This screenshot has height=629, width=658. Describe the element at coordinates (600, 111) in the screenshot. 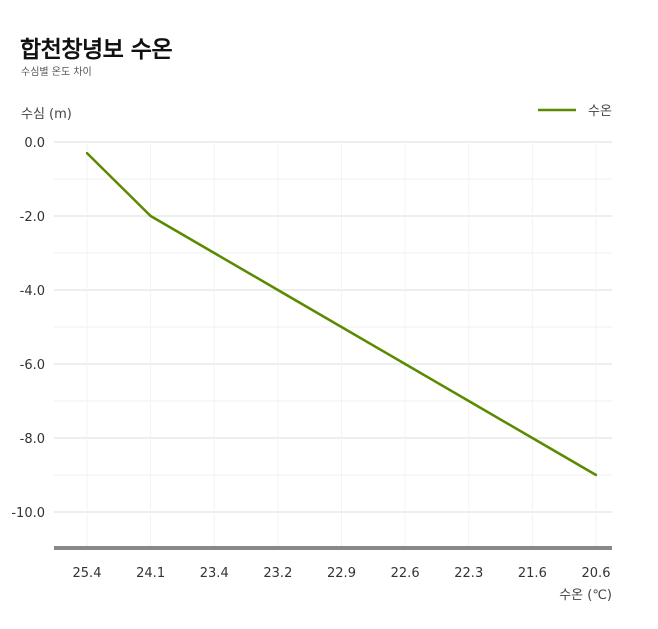

I see `legend-label: 수온` at that location.